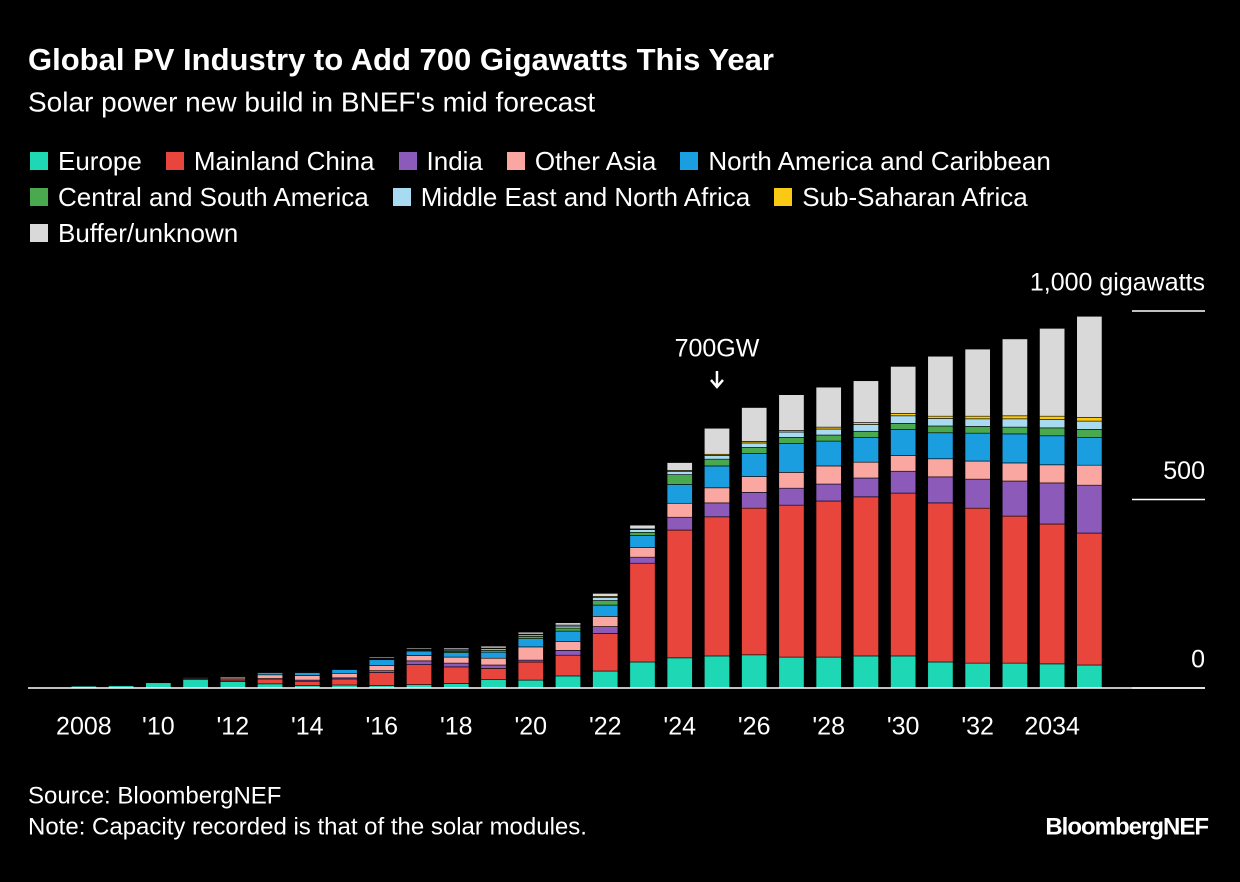 The image size is (1240, 882). Describe the element at coordinates (1117, 283) in the screenshot. I see `y-tick-label: 1,000 gigawatts` at that location.